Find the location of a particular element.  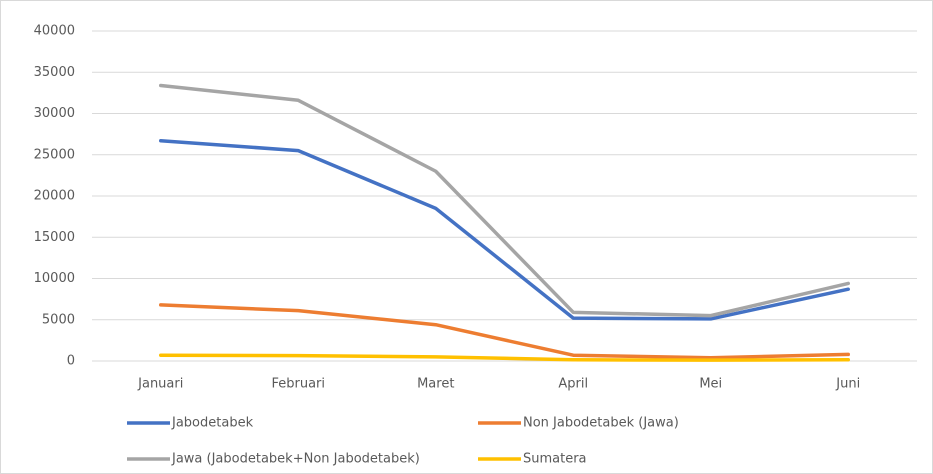

y-tick-label: 15000 is located at coordinates (54, 237).